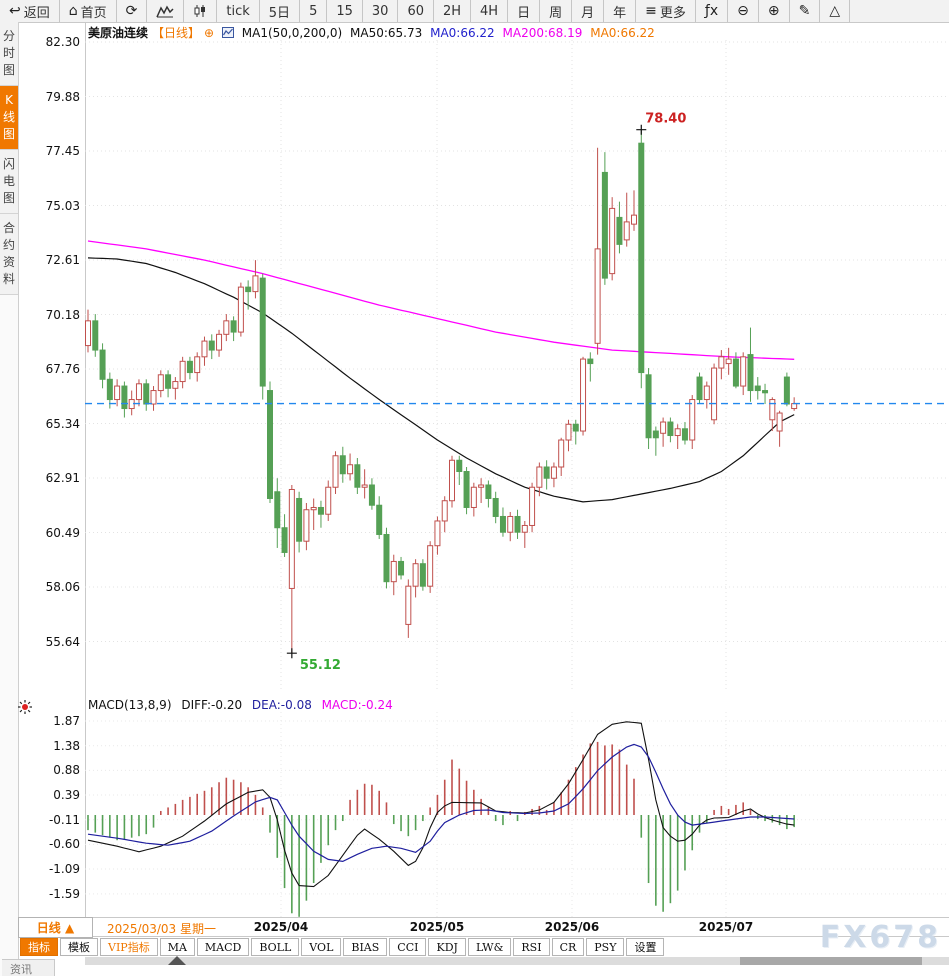  What do you see at coordinates (73, 11) in the screenshot?
I see `home-icon: ⌂` at bounding box center [73, 11].